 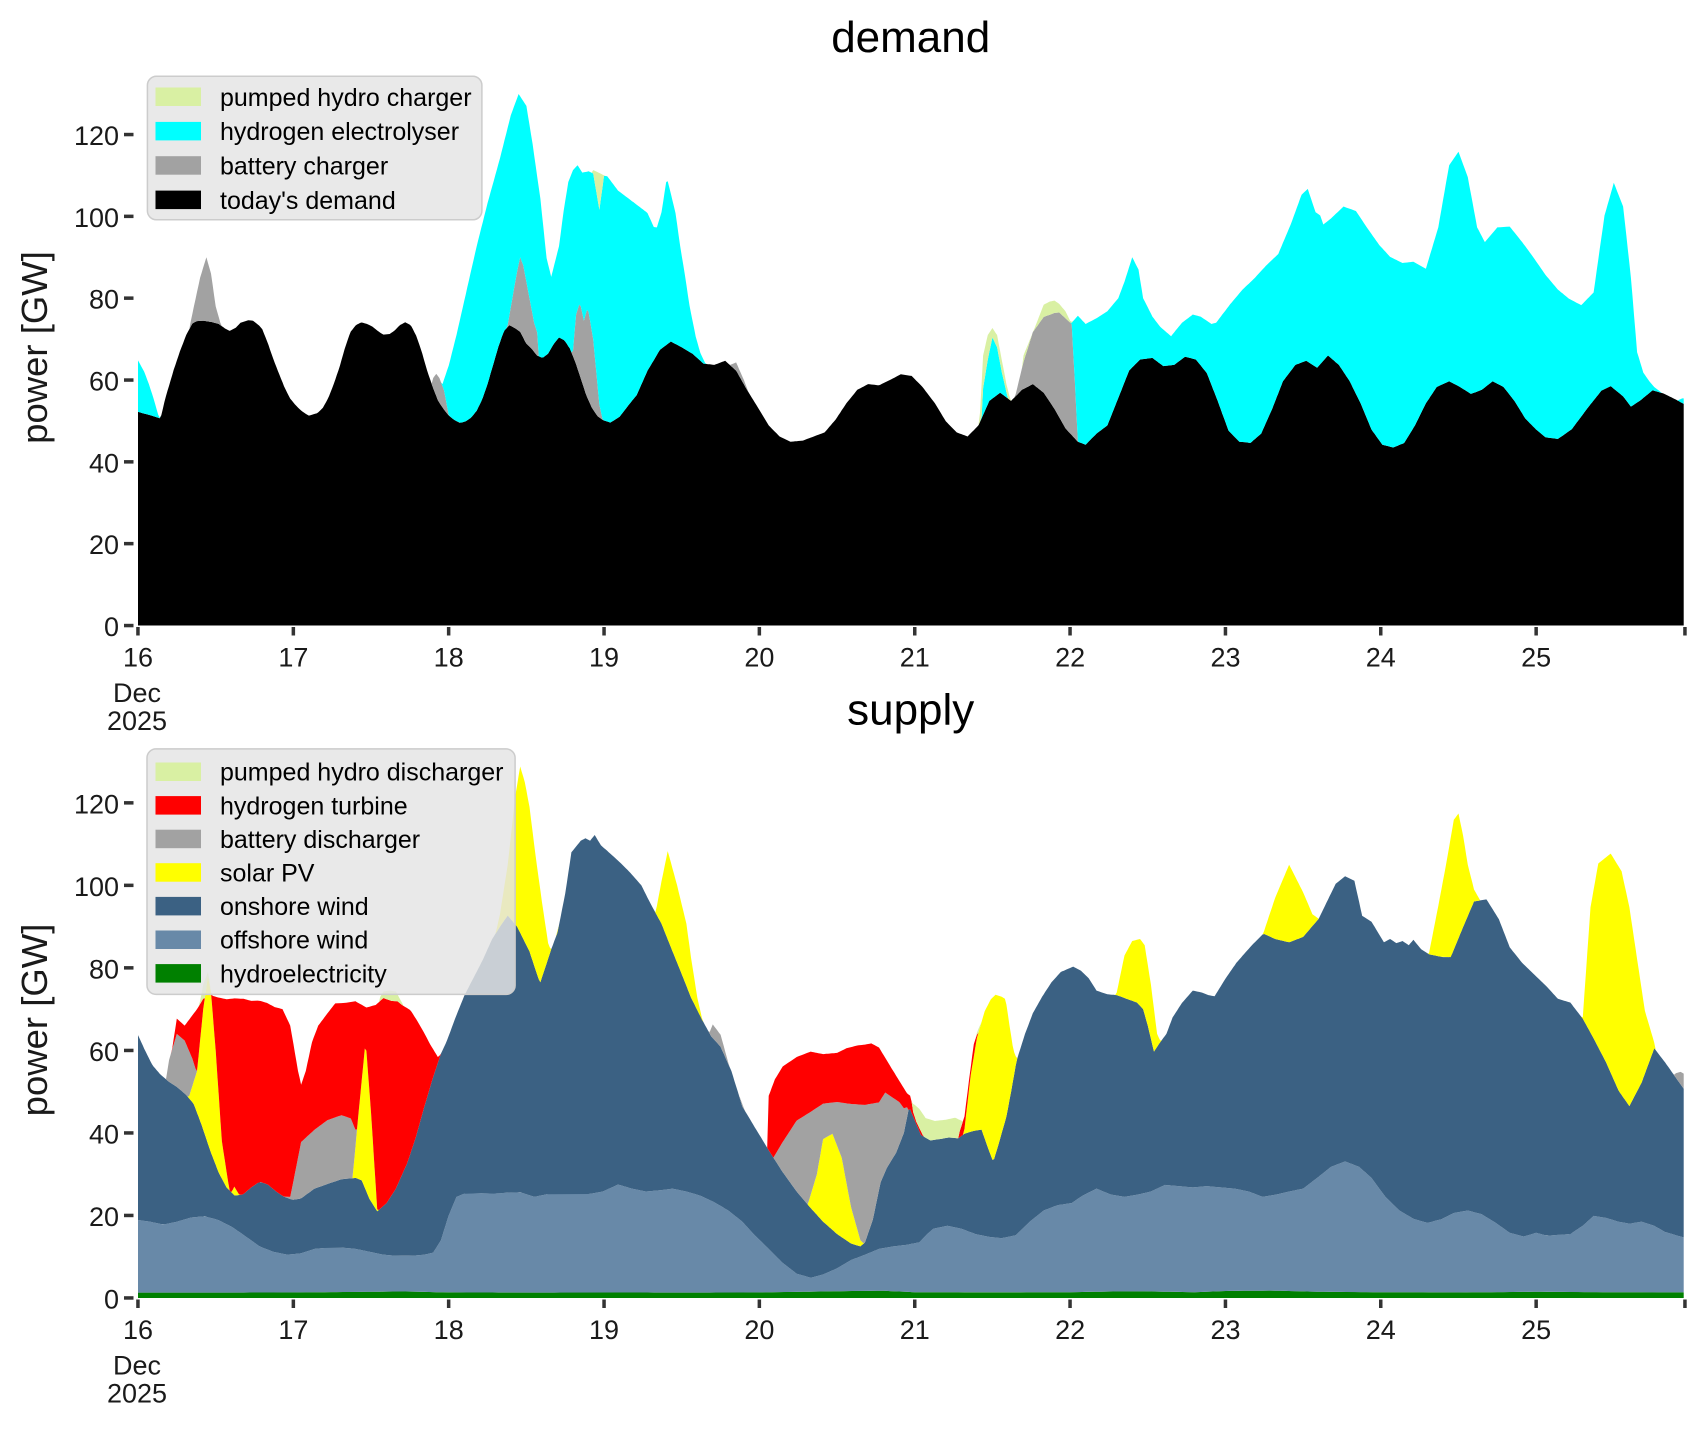 What do you see at coordinates (294, 941) in the screenshot?
I see `svg-text: offshore wind` at bounding box center [294, 941].